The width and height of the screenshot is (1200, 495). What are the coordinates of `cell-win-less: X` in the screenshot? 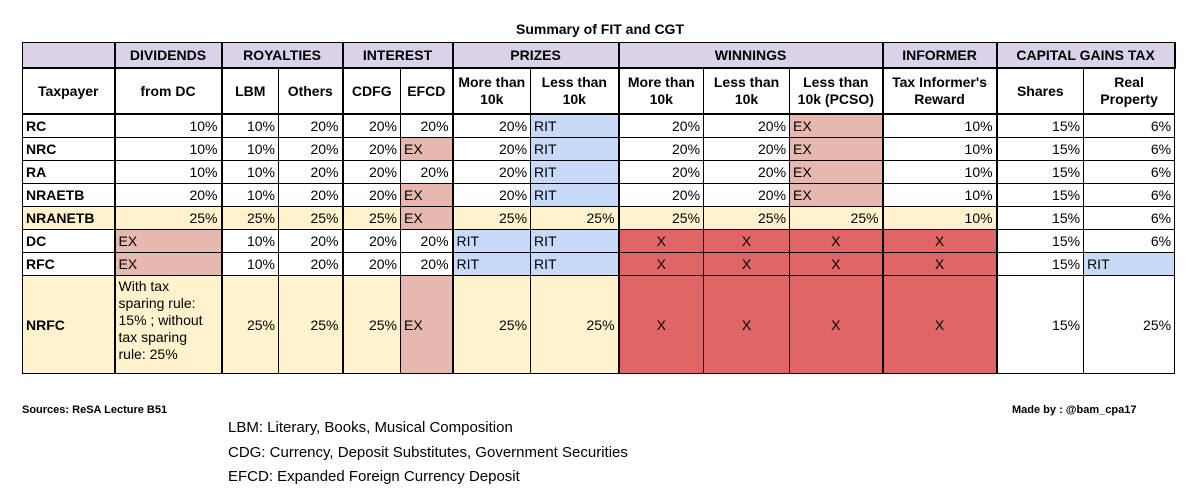 It's located at (747, 241).